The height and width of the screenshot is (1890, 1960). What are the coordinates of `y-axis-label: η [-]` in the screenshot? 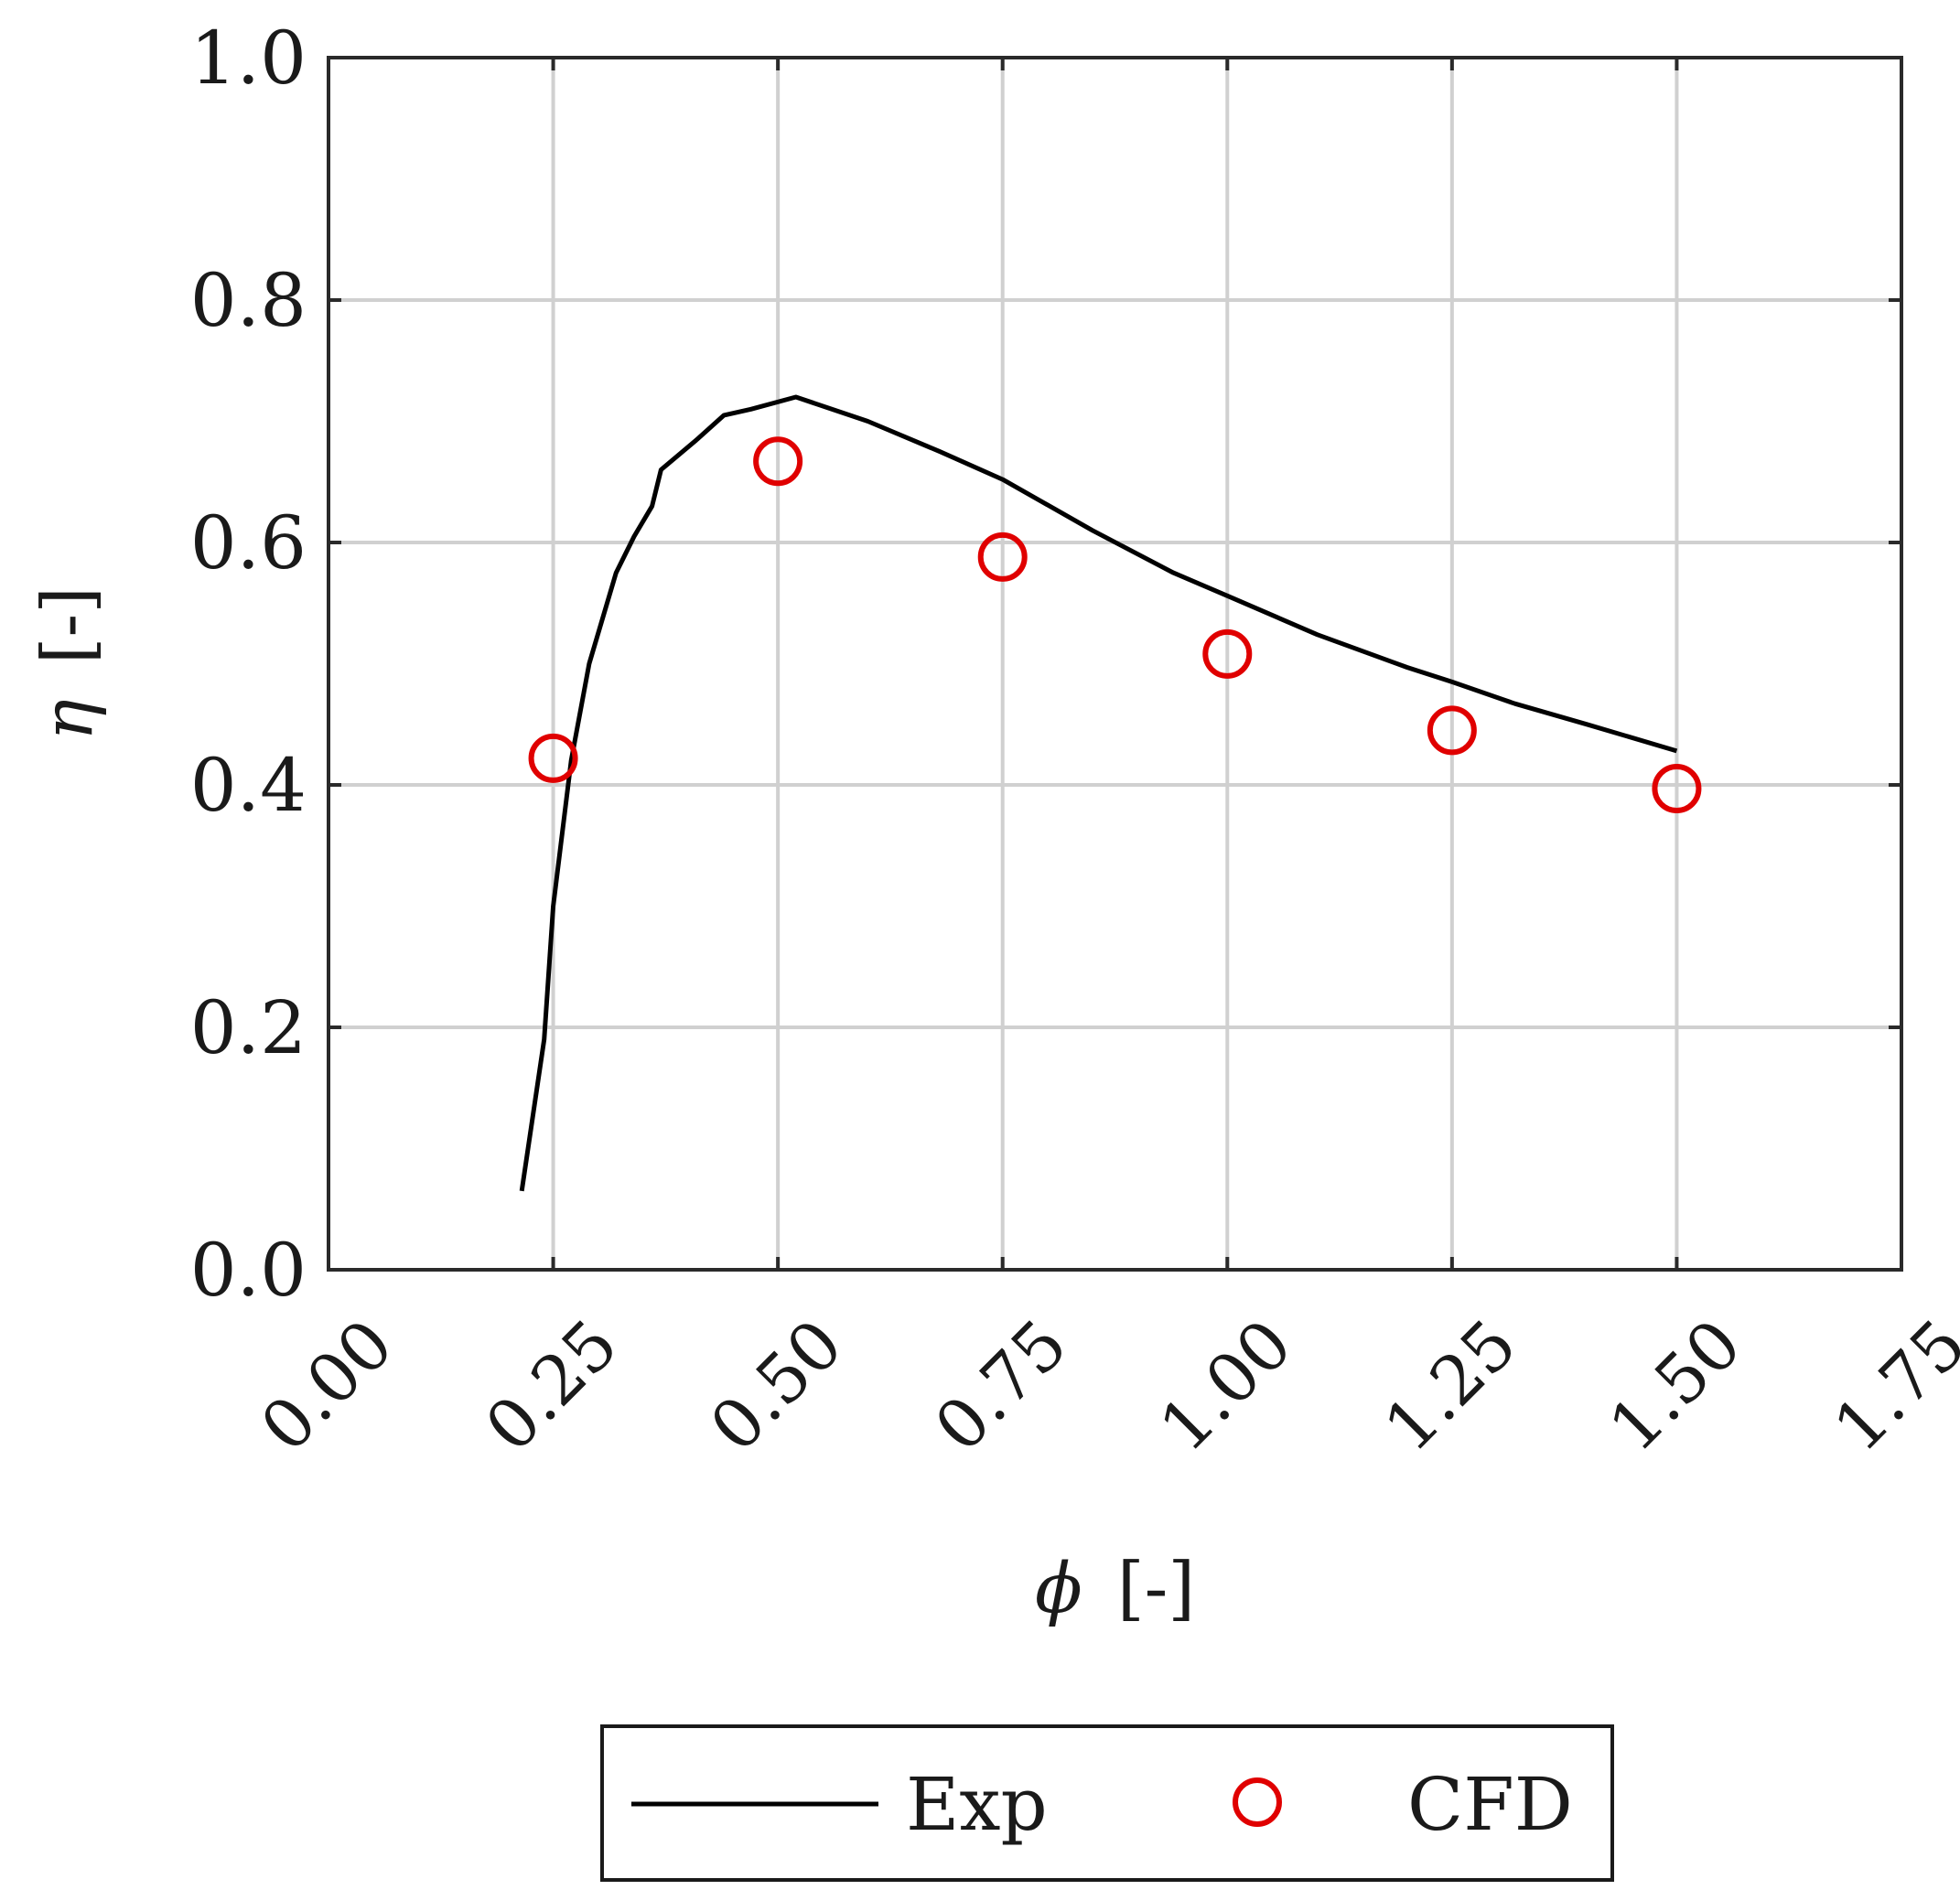 It's located at (67, 663).